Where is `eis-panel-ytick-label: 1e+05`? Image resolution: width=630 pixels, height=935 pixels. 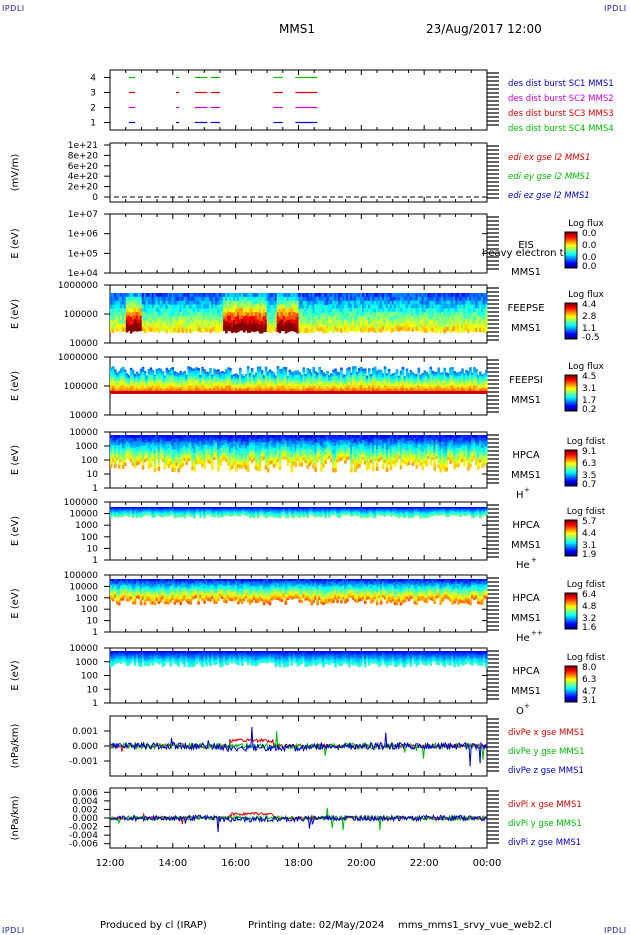
eis-panel-ytick-label: 1e+05 is located at coordinates (83, 254).